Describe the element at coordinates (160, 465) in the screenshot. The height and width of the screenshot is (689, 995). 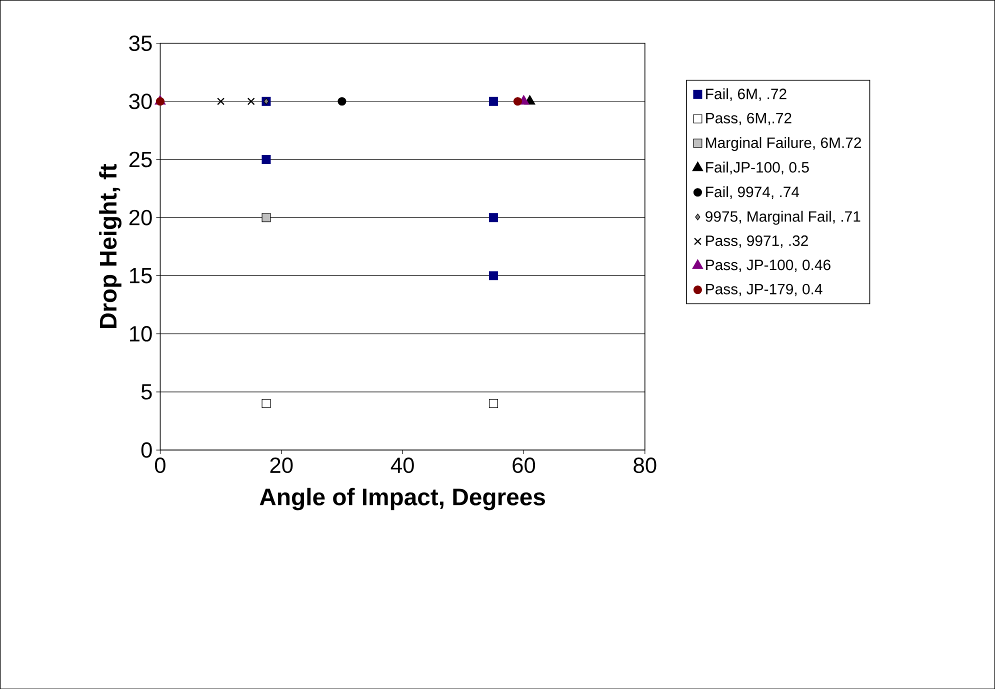
I see `x-tick-label: 0` at that location.